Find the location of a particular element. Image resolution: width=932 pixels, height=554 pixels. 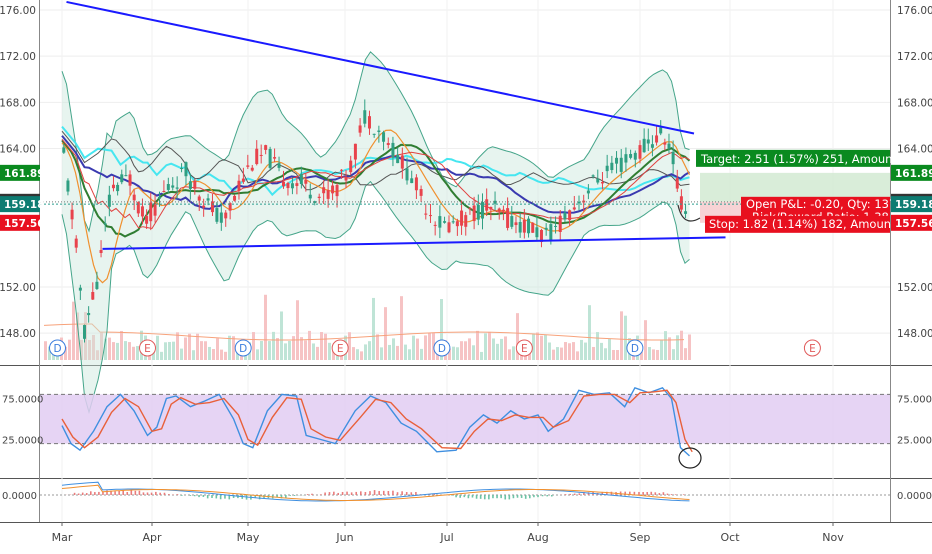

stochastic-tick-left: 25.0000 is located at coordinates (22, 441).